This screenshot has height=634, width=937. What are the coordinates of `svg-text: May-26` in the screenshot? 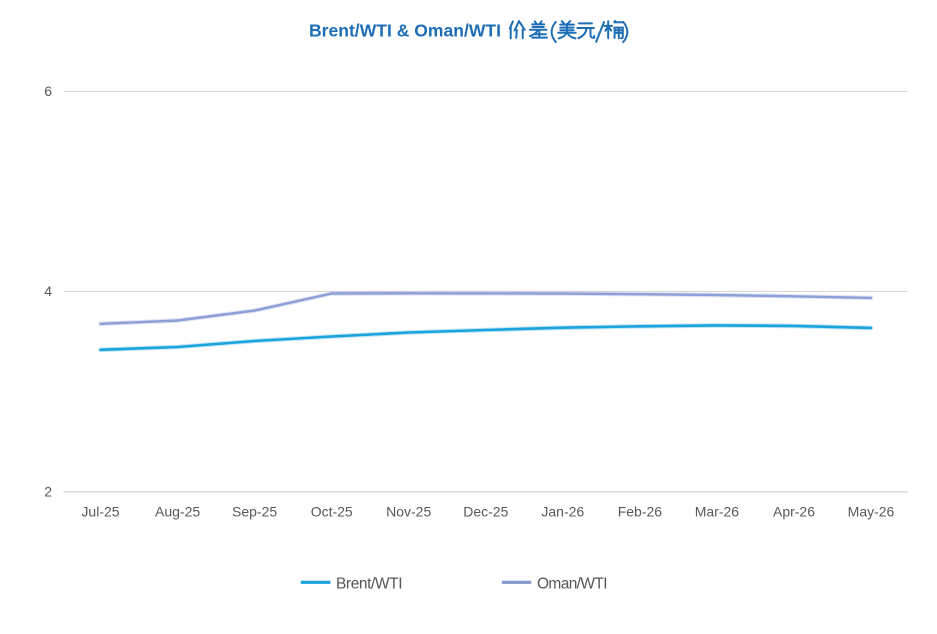 It's located at (871, 512).